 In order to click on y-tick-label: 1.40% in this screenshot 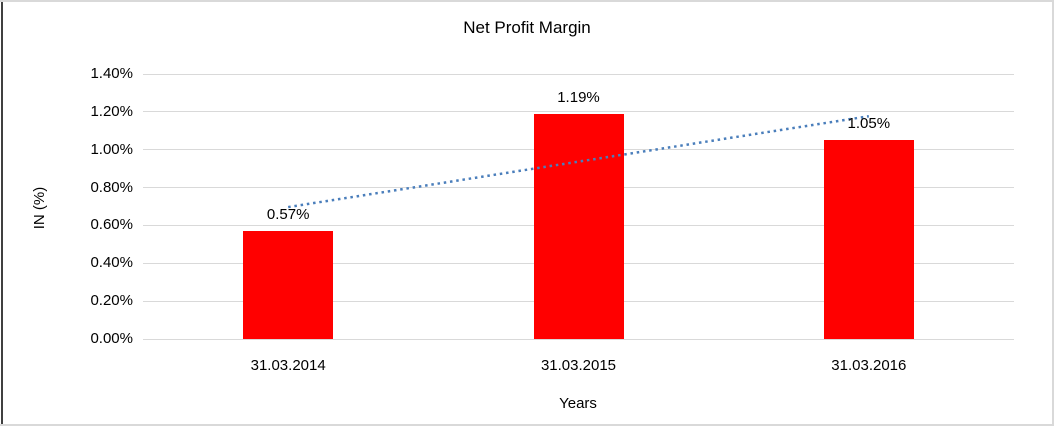, I will do `click(111, 73)`.